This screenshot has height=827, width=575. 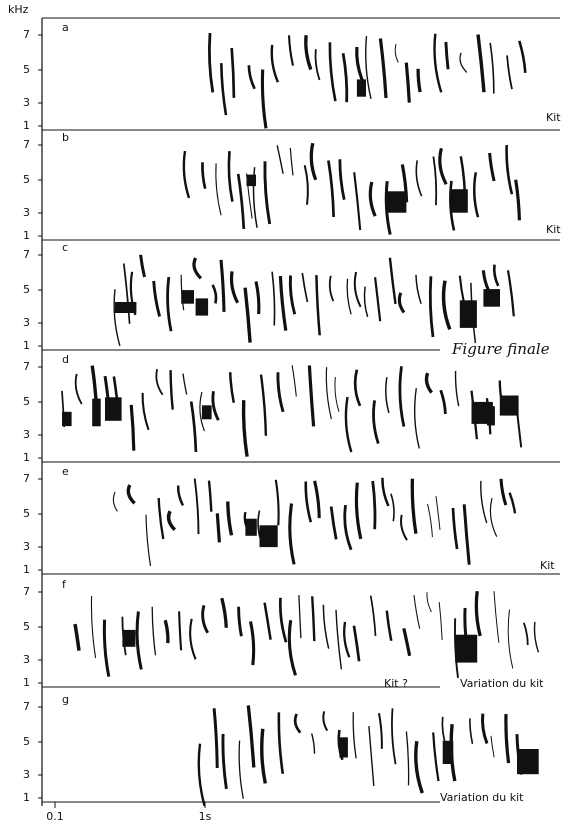 I want to click on panel-label: e, so click(x=65, y=471).